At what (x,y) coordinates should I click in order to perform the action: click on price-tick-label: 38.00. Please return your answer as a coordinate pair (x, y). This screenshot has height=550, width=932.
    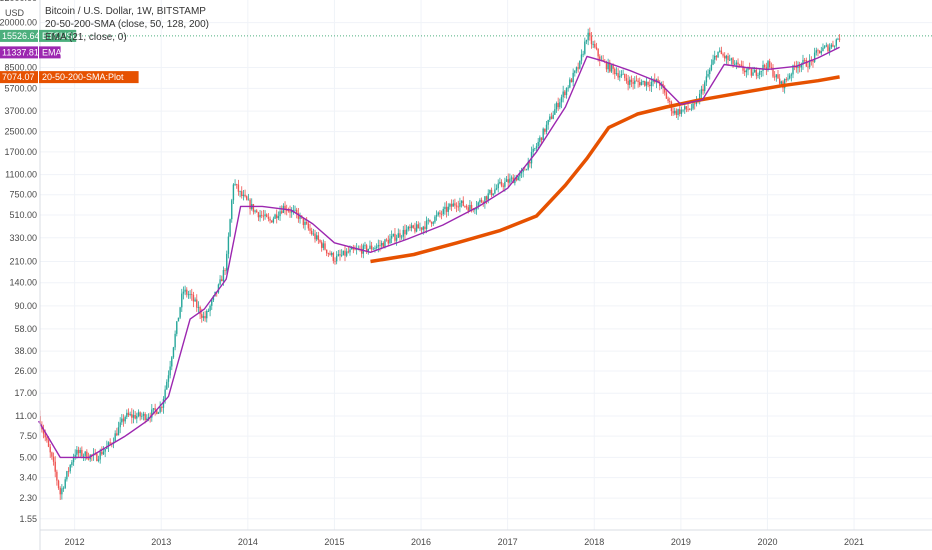
    Looking at the image, I should click on (25, 351).